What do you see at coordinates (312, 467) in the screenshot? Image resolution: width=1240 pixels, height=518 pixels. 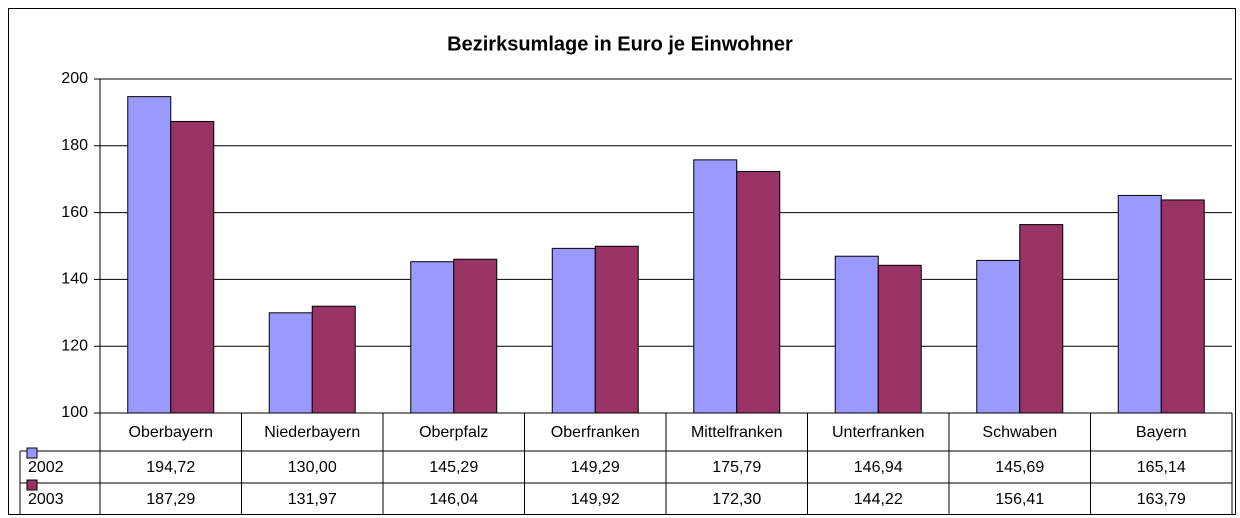 I see `table-value: 130,00` at bounding box center [312, 467].